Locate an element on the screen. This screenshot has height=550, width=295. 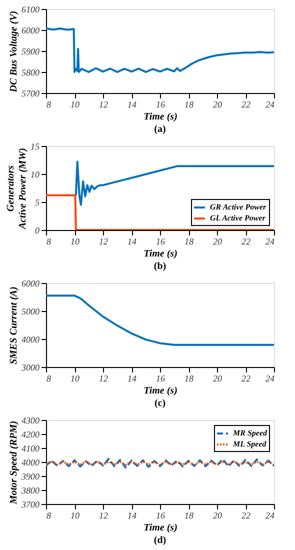
y-tick-label: 3900 is located at coordinates (30, 477).